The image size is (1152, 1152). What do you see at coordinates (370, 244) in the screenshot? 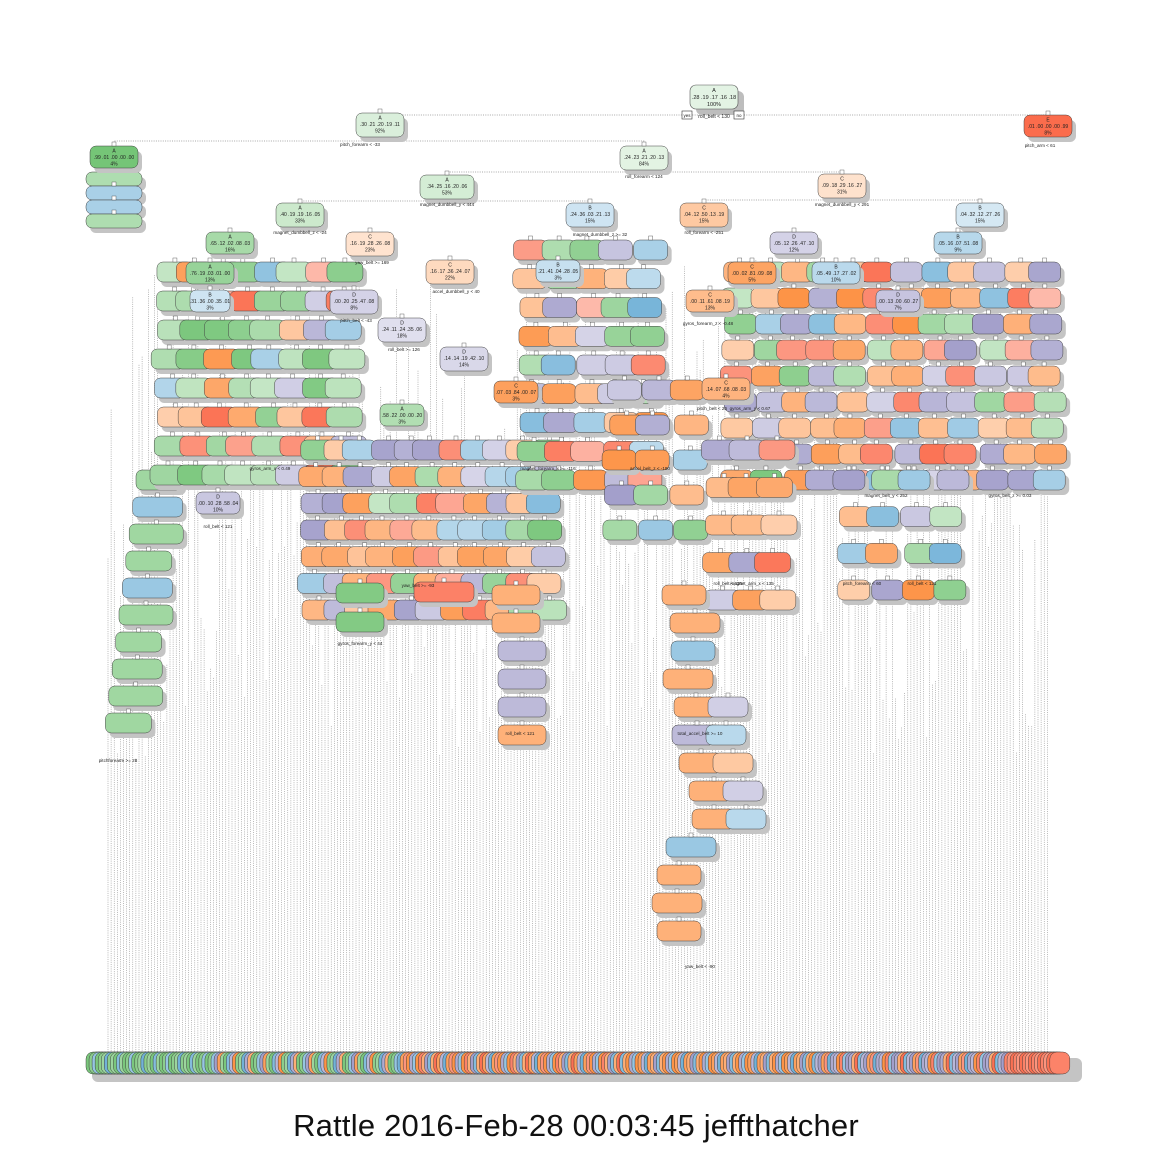
I see `tree-node-probs: .16 .19 .28 .26 .08` at bounding box center [370, 244].